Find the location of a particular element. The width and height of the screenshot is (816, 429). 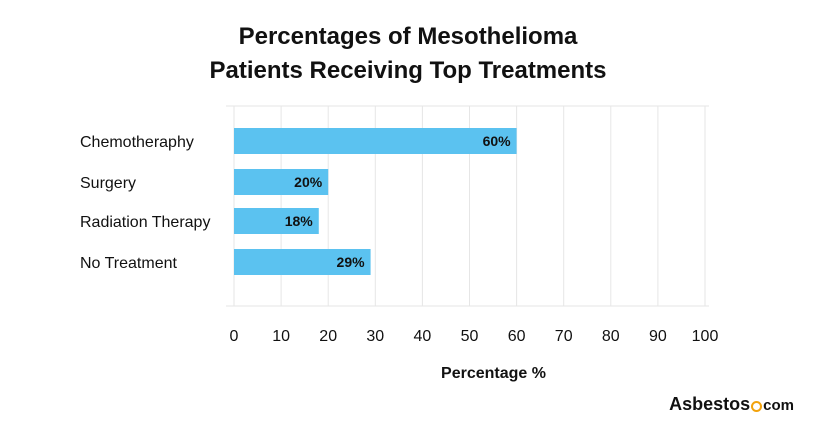

x-tick-label-30: 30 is located at coordinates (375, 336).